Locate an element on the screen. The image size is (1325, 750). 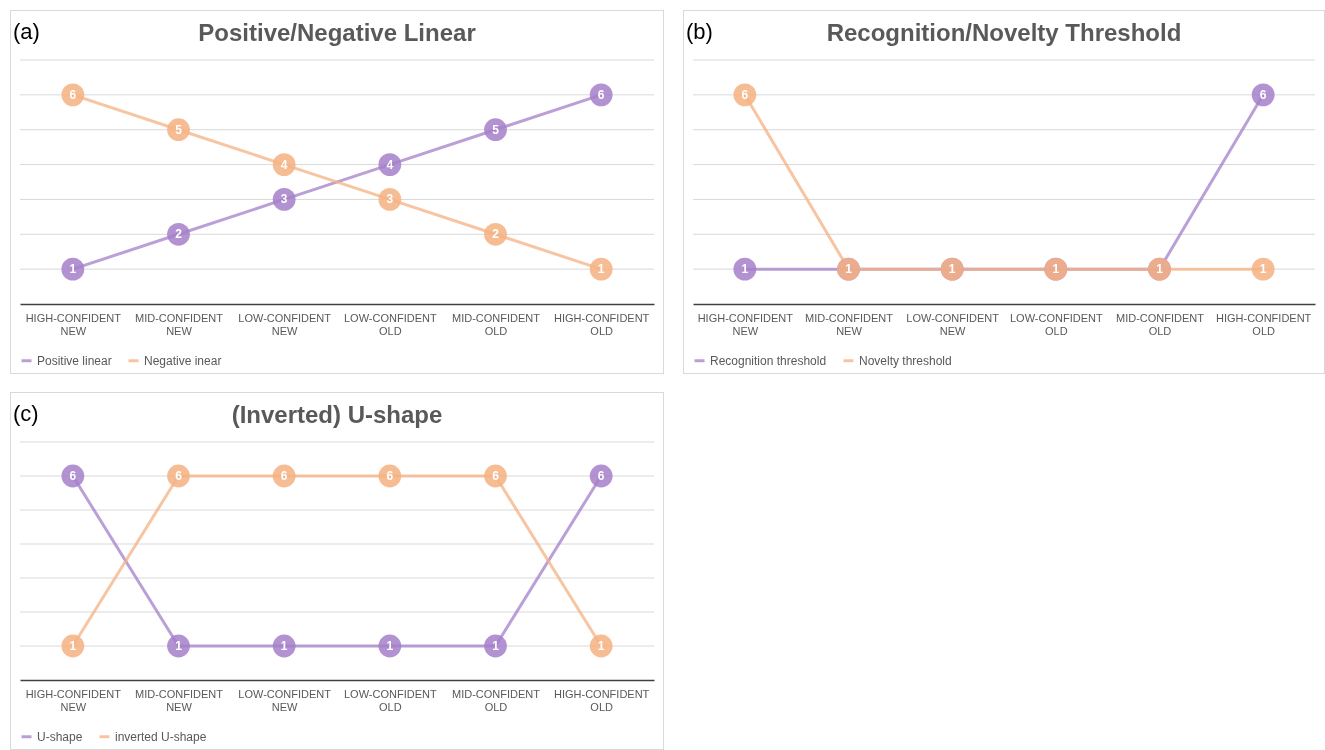
legend-label: U-shape is located at coordinates (60, 736).